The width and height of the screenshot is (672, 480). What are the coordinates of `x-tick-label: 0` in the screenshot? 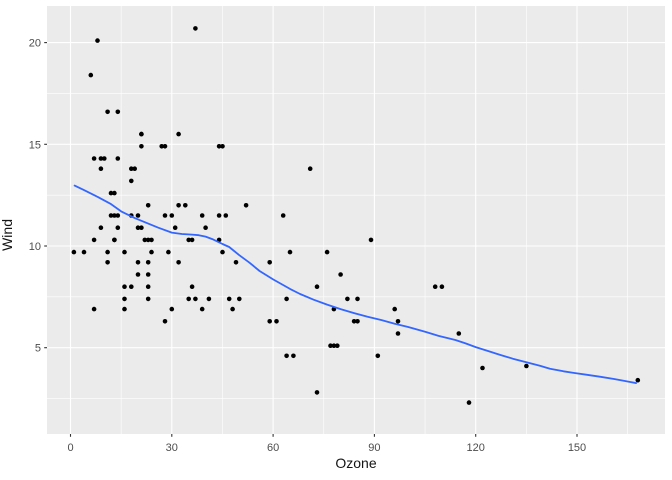 It's located at (70, 448).